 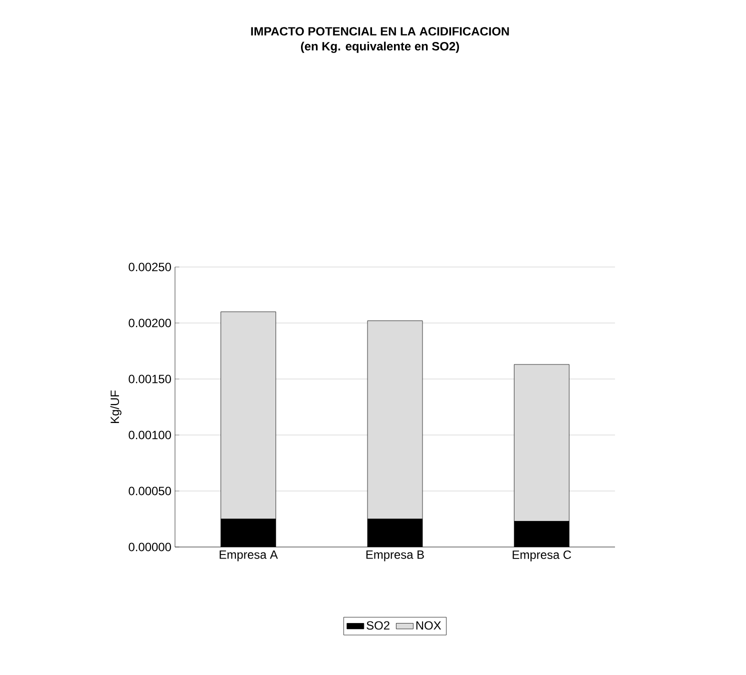 I want to click on y-tick-label: 0.00000, so click(x=150, y=547).